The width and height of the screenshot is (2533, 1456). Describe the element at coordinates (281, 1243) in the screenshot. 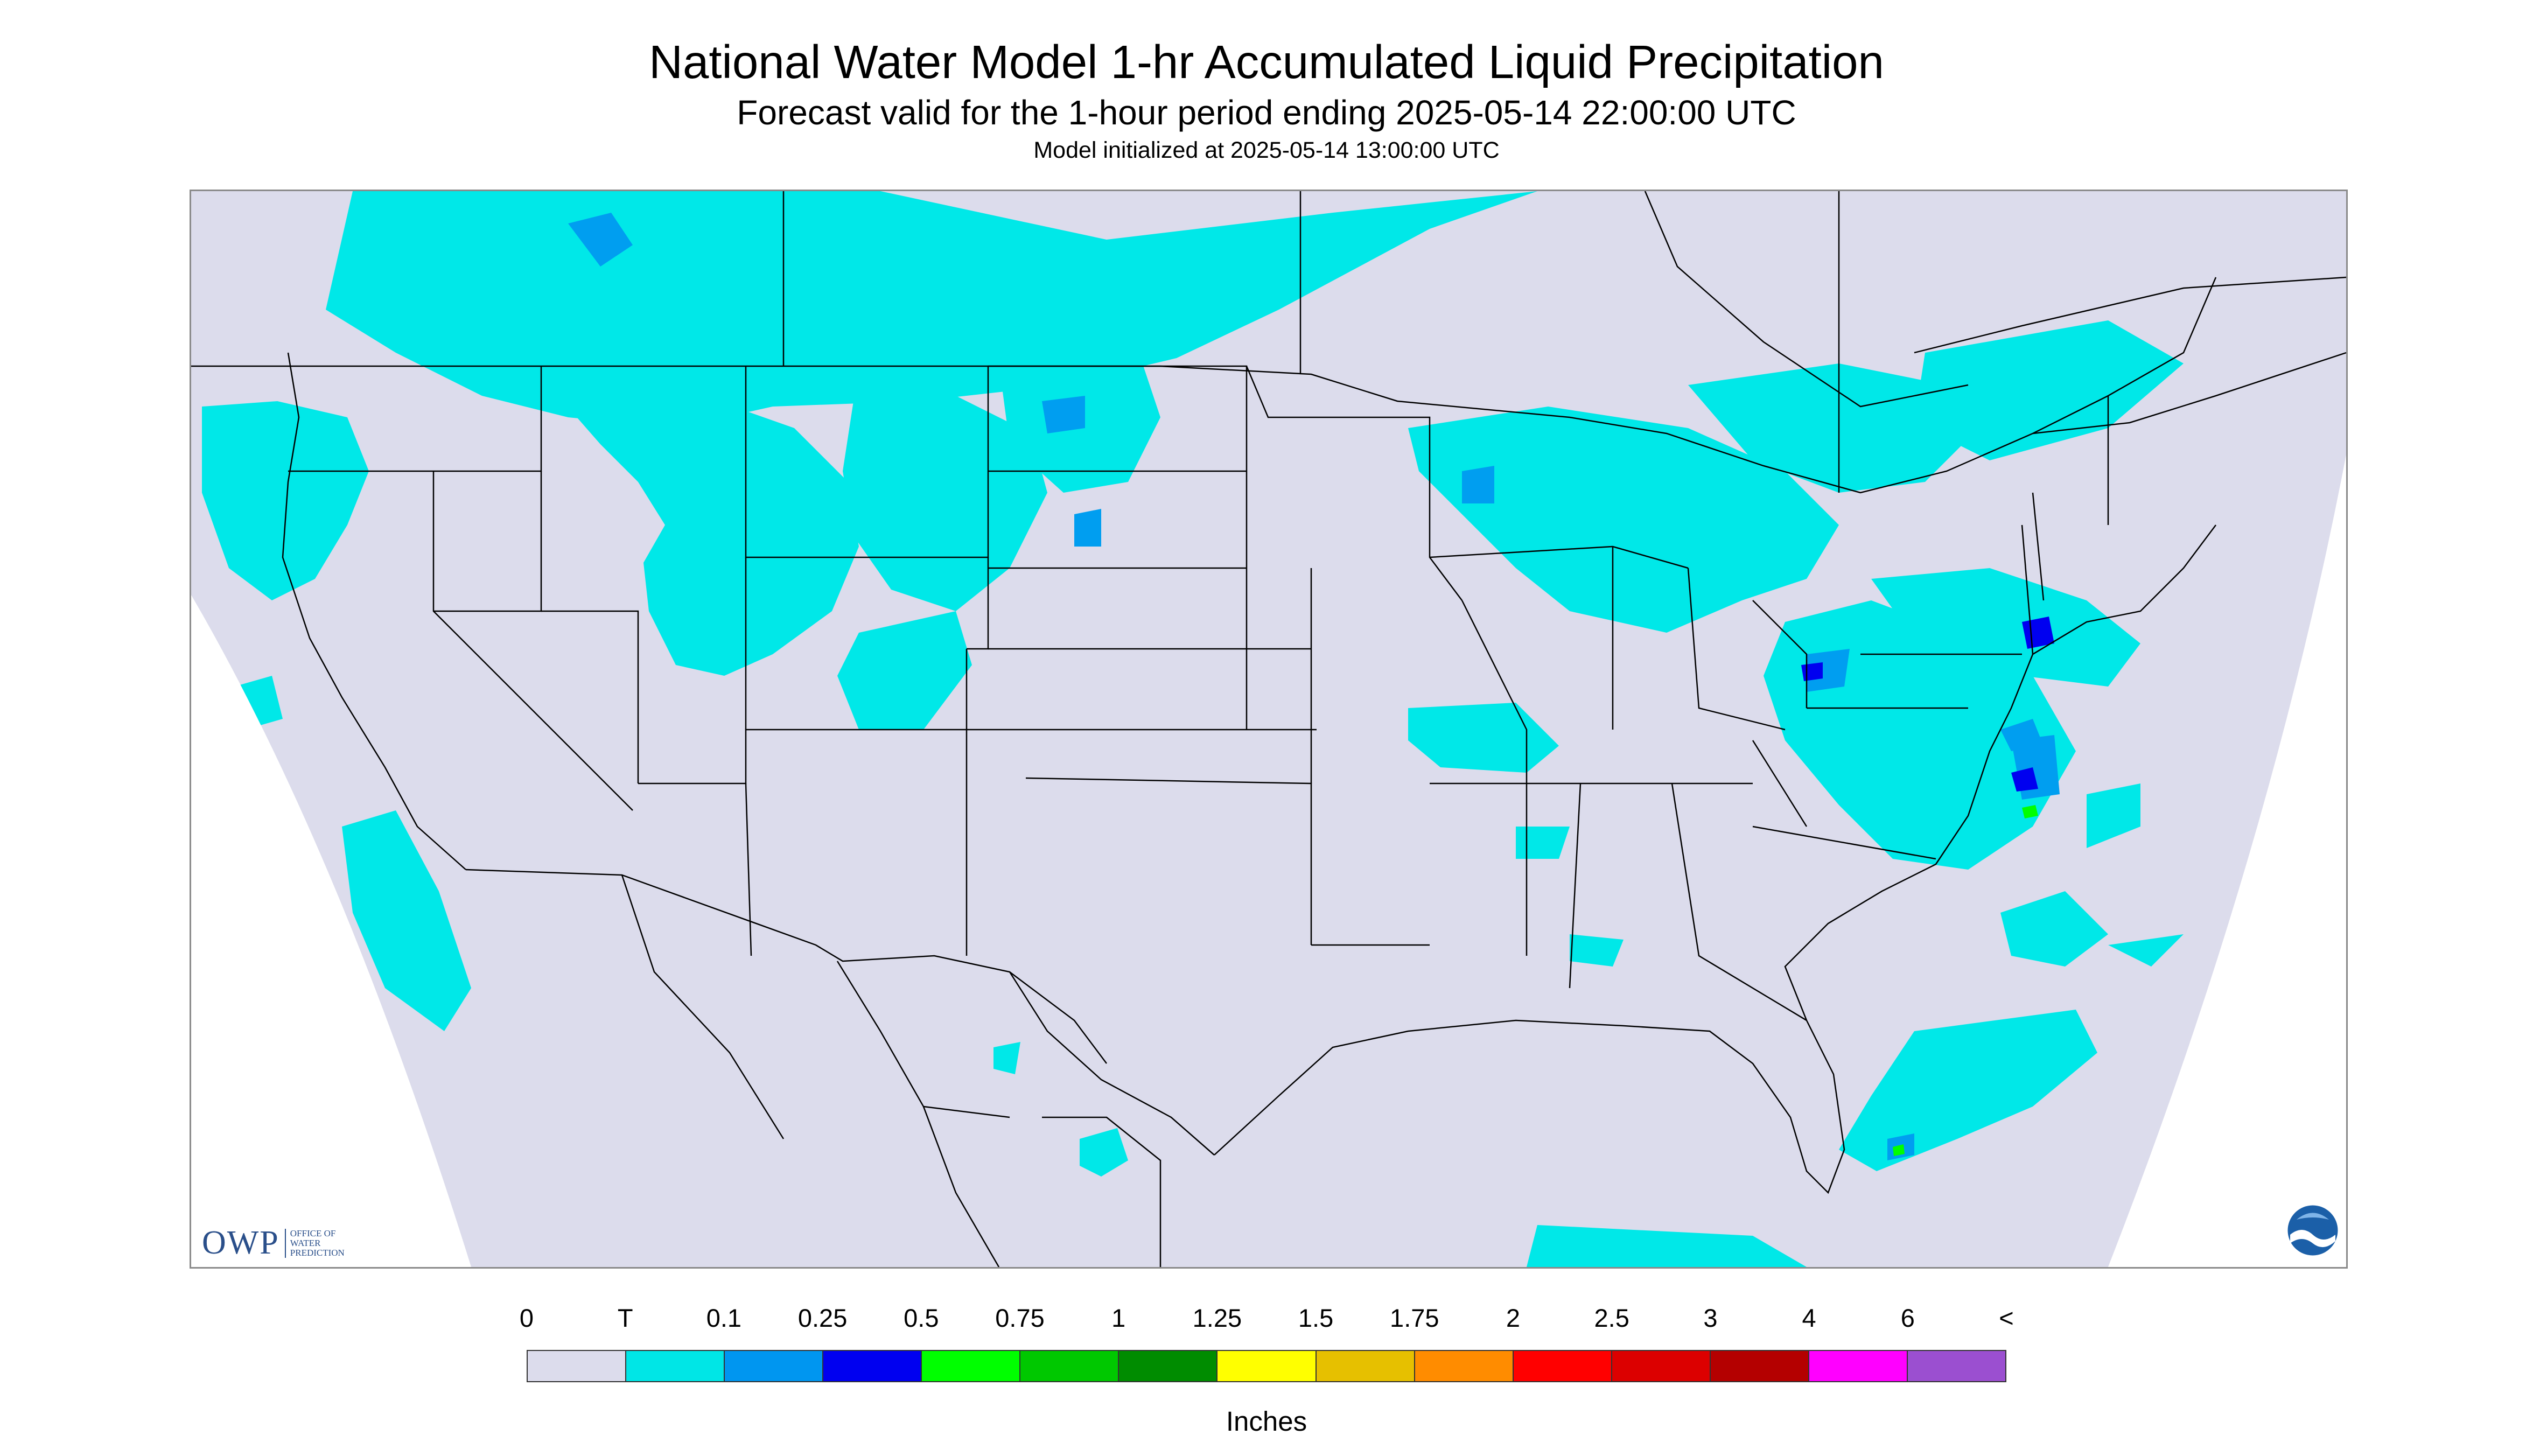

I see `owp-logo: OWP OFFICE OF WATER PREDICTION` at that location.